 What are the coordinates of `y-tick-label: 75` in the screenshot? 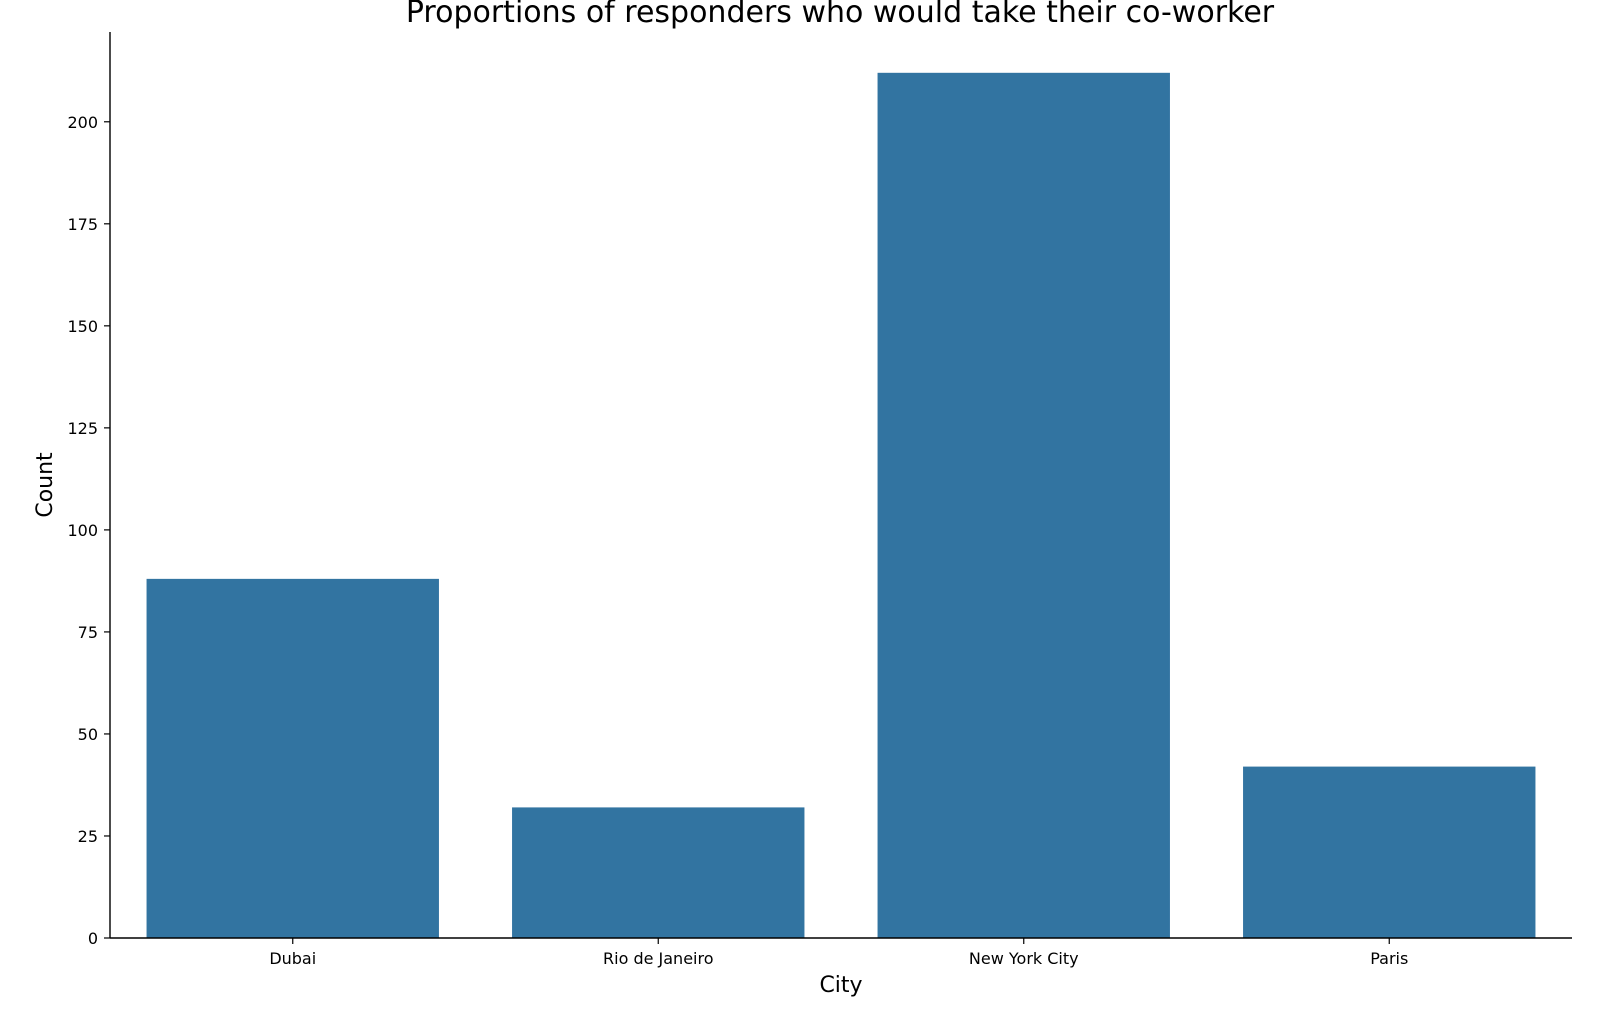 It's located at (88, 632).